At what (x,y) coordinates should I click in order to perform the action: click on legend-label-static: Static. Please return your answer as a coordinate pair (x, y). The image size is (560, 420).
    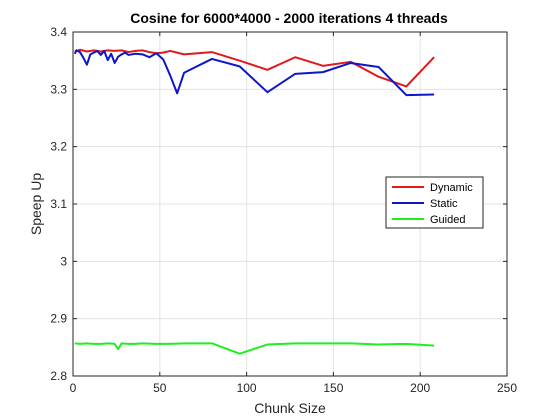
    Looking at the image, I should click on (444, 204).